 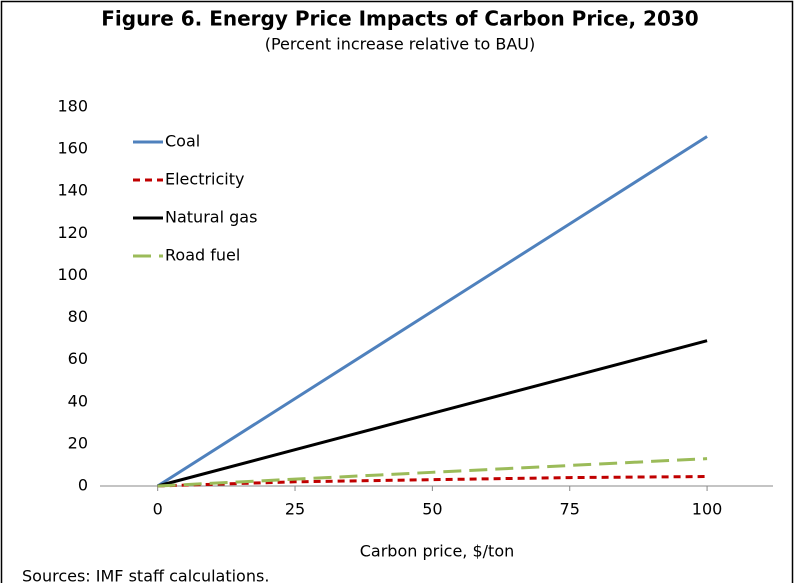 What do you see at coordinates (72, 232) in the screenshot?
I see `y-tick-label: 120` at bounding box center [72, 232].